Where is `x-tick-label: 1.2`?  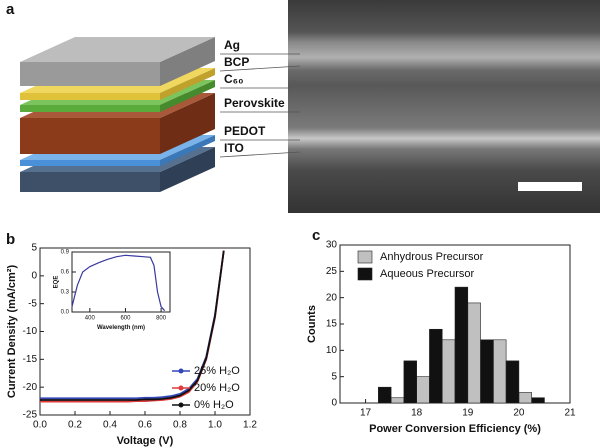
x-tick-label: 1.2 is located at coordinates (250, 425).